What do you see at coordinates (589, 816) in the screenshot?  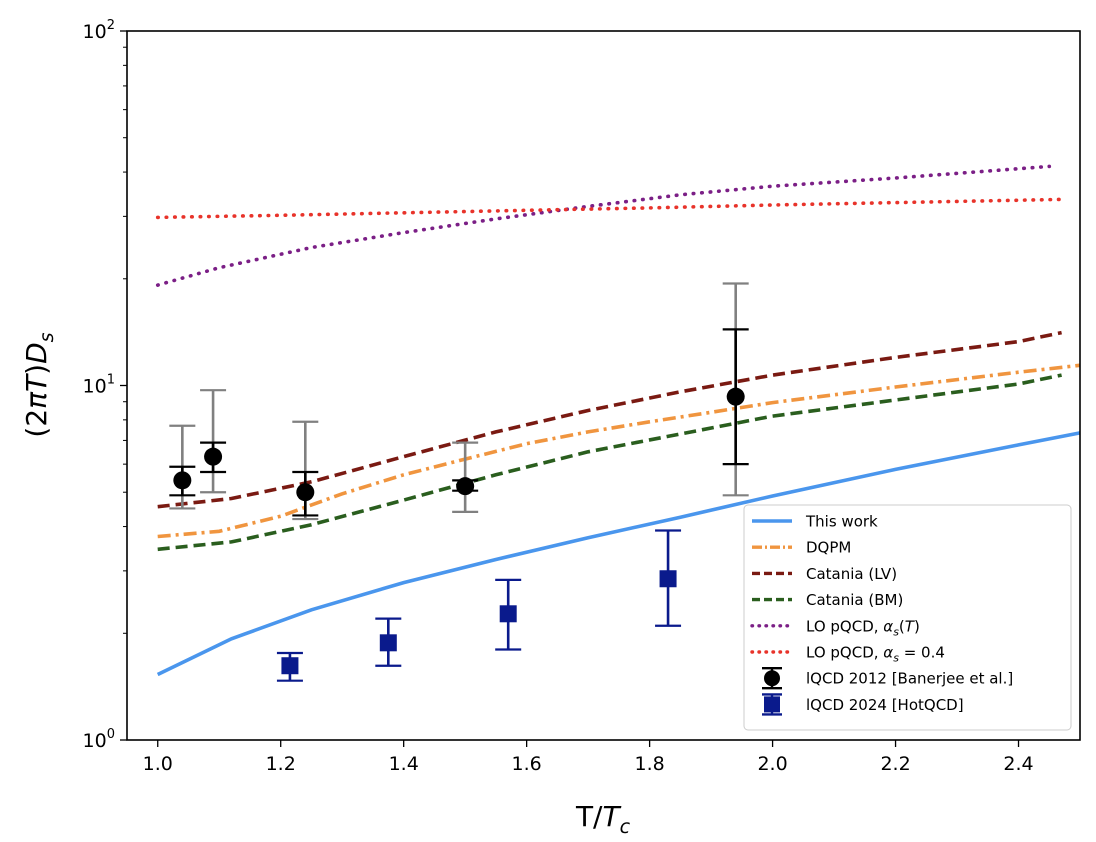 I see `x-axis-title-main: T/` at bounding box center [589, 816].